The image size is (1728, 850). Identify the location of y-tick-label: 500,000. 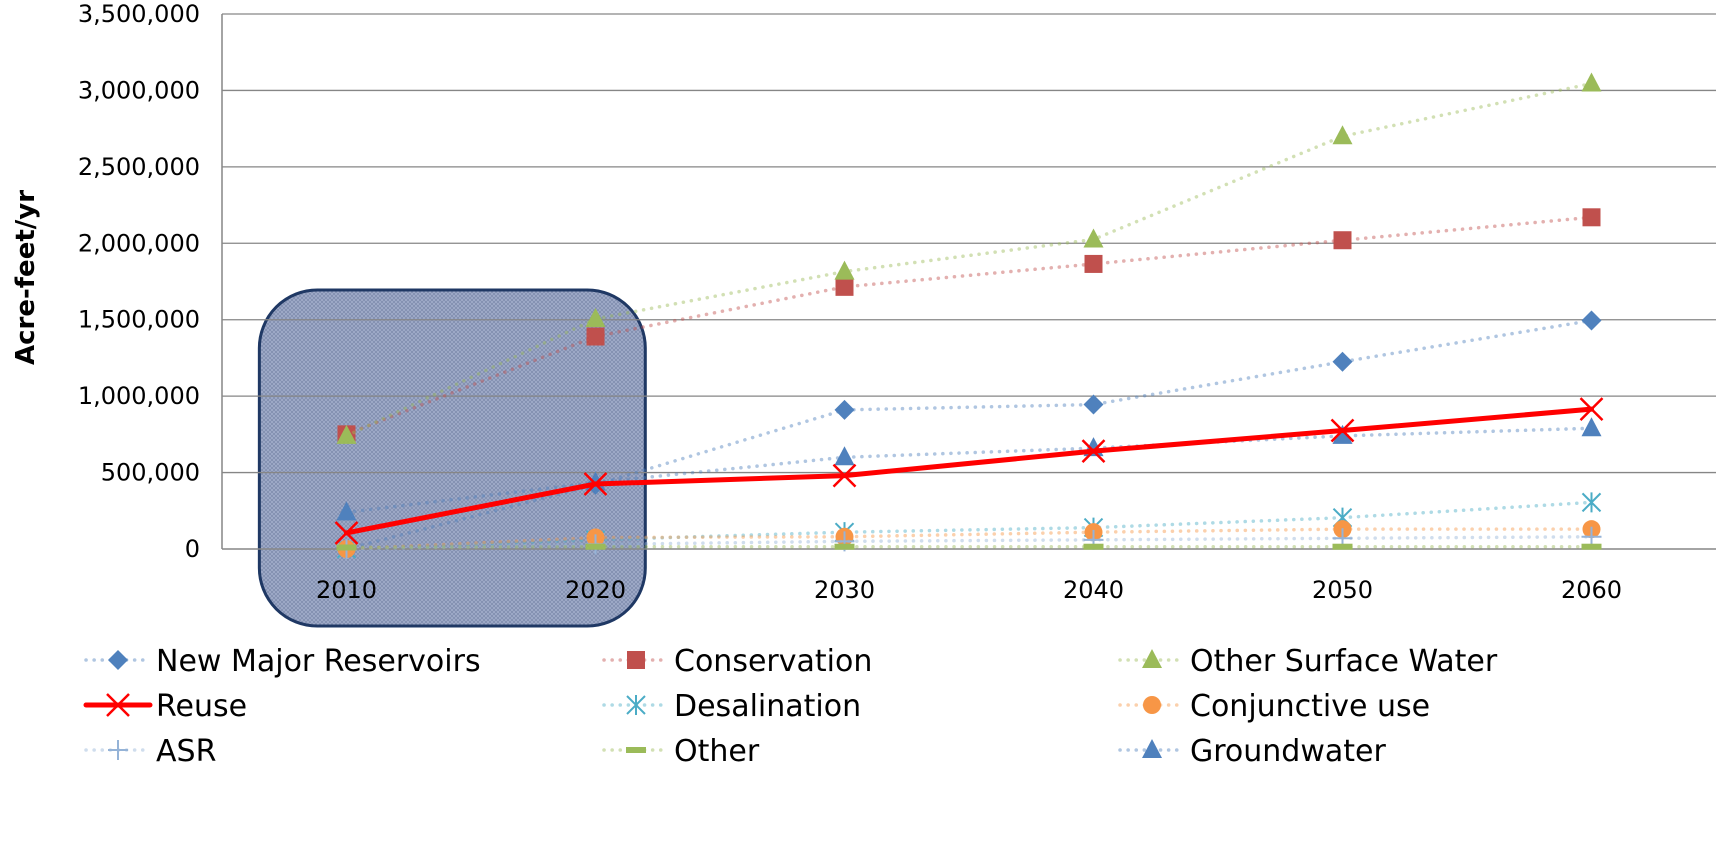
(150, 473).